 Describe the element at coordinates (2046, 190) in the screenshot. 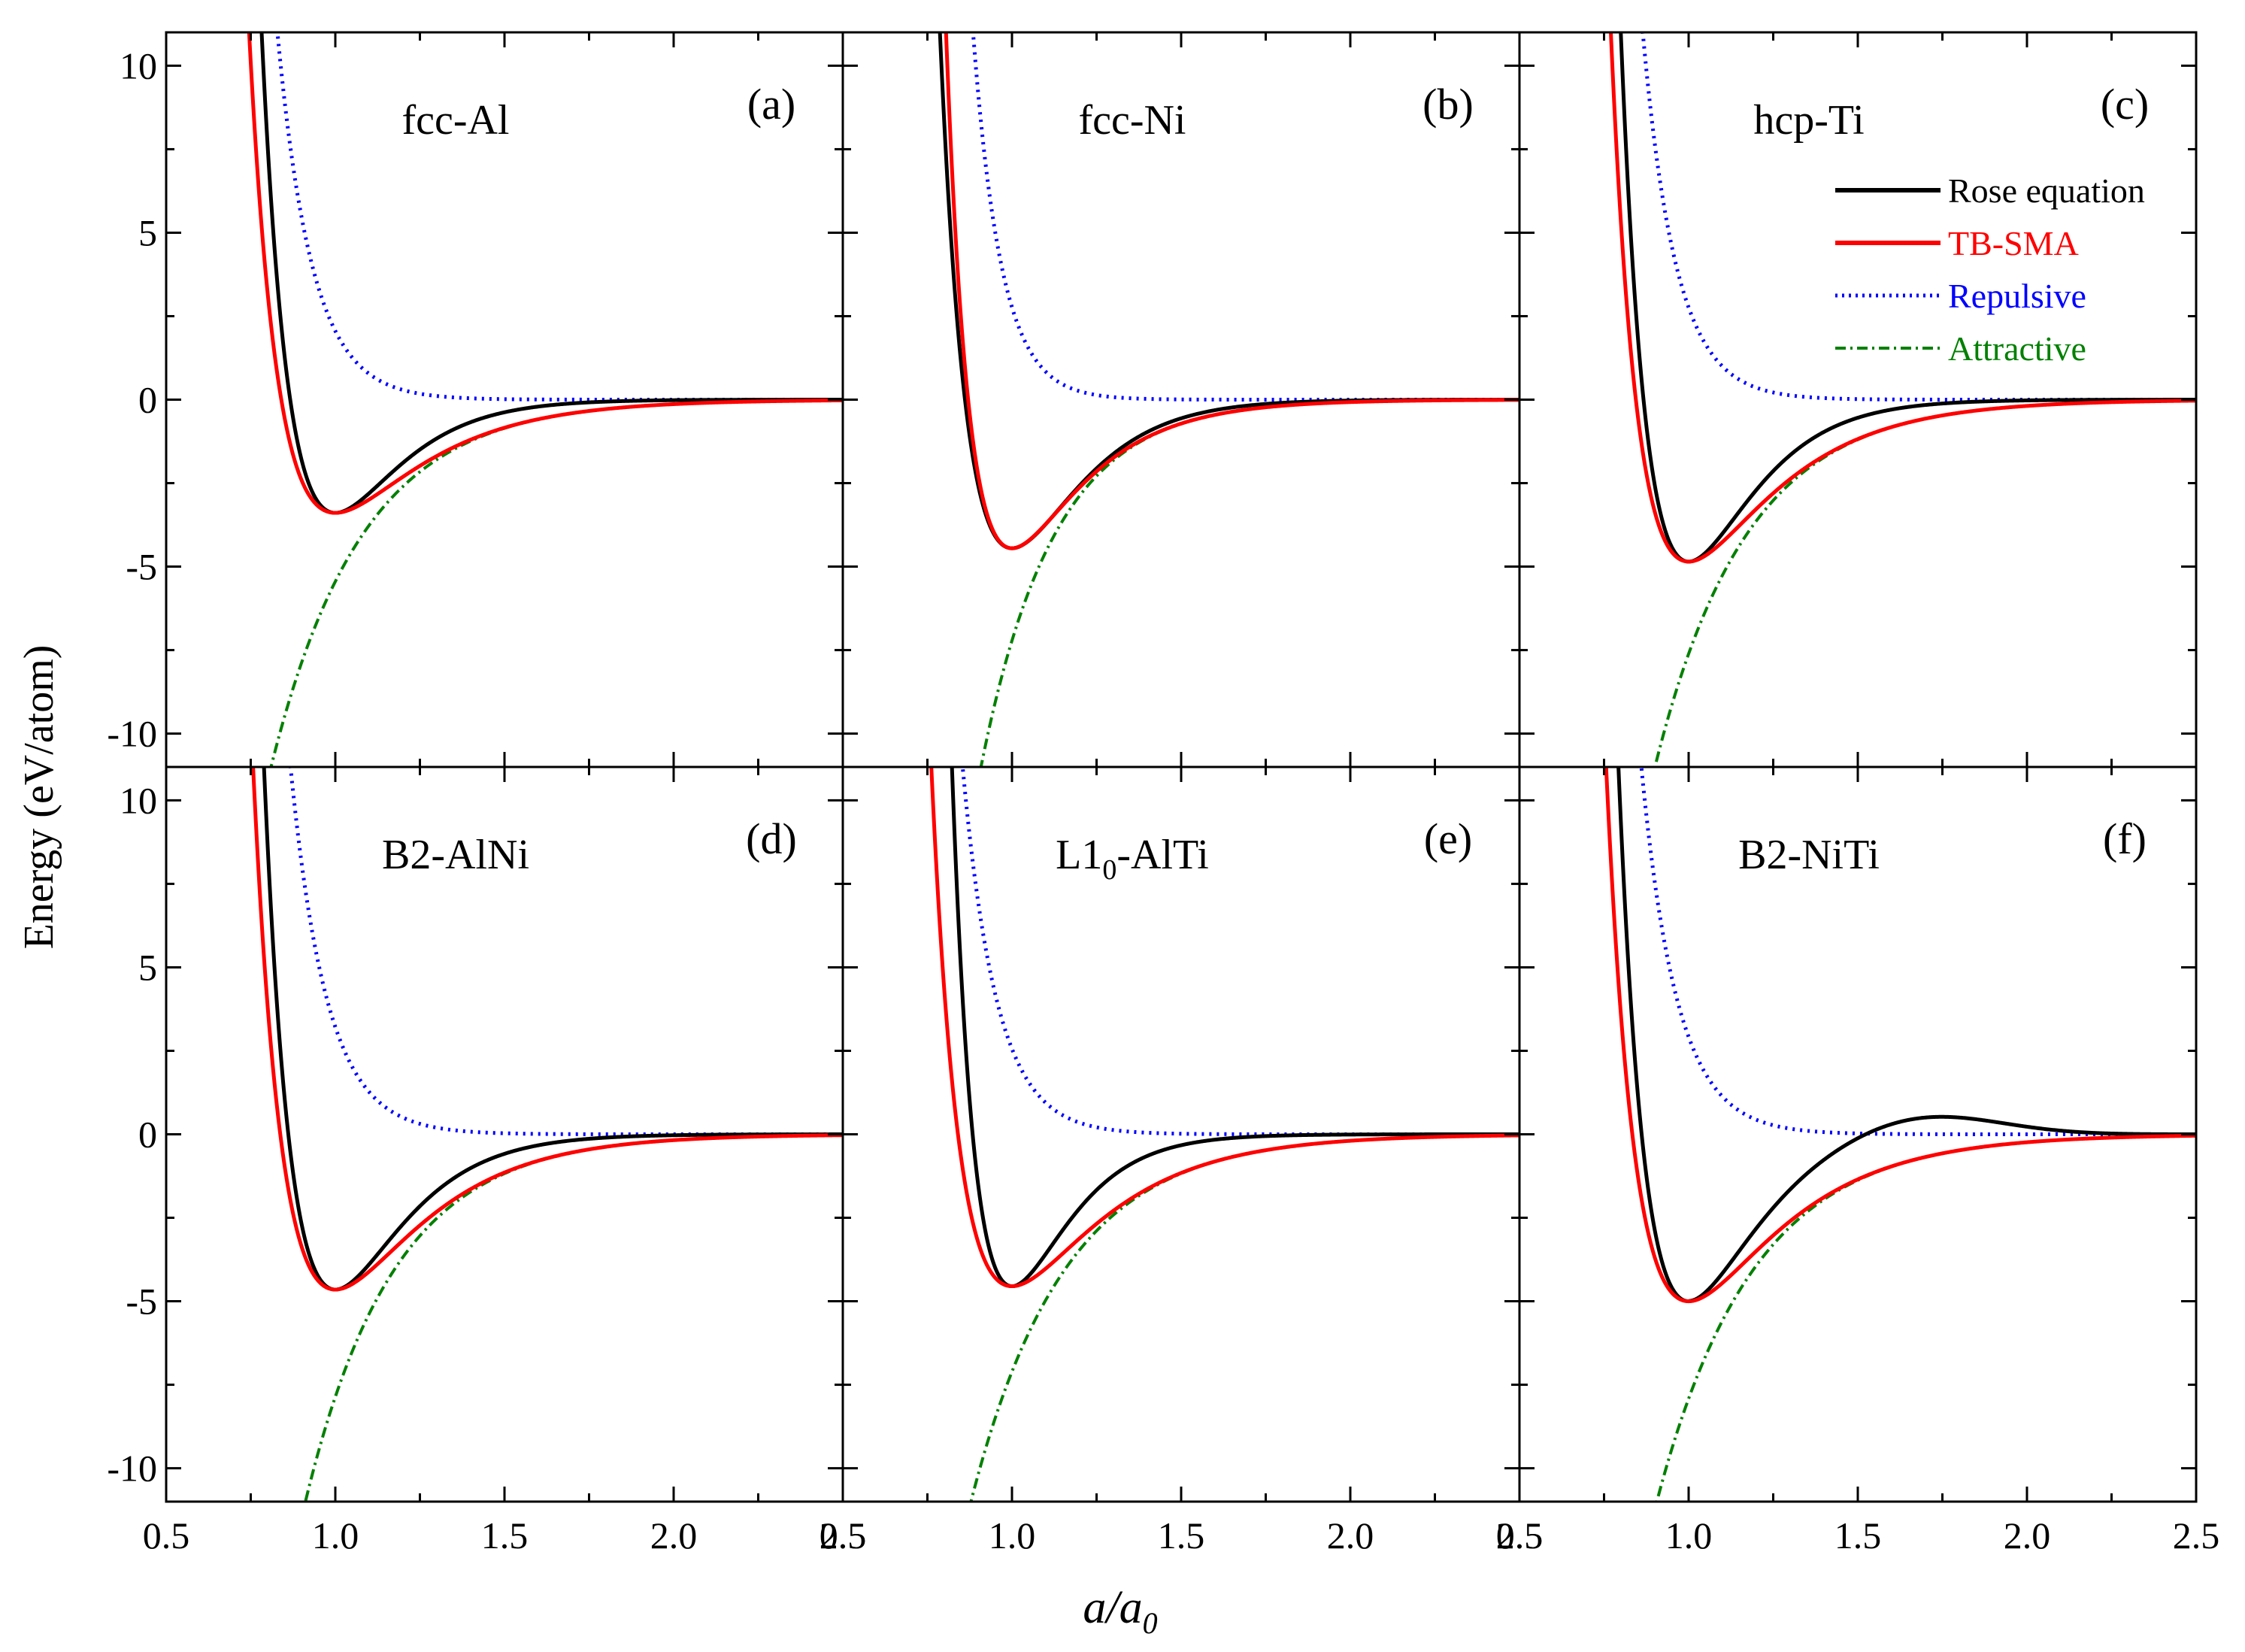

I see `legend-label: Rose equation` at that location.